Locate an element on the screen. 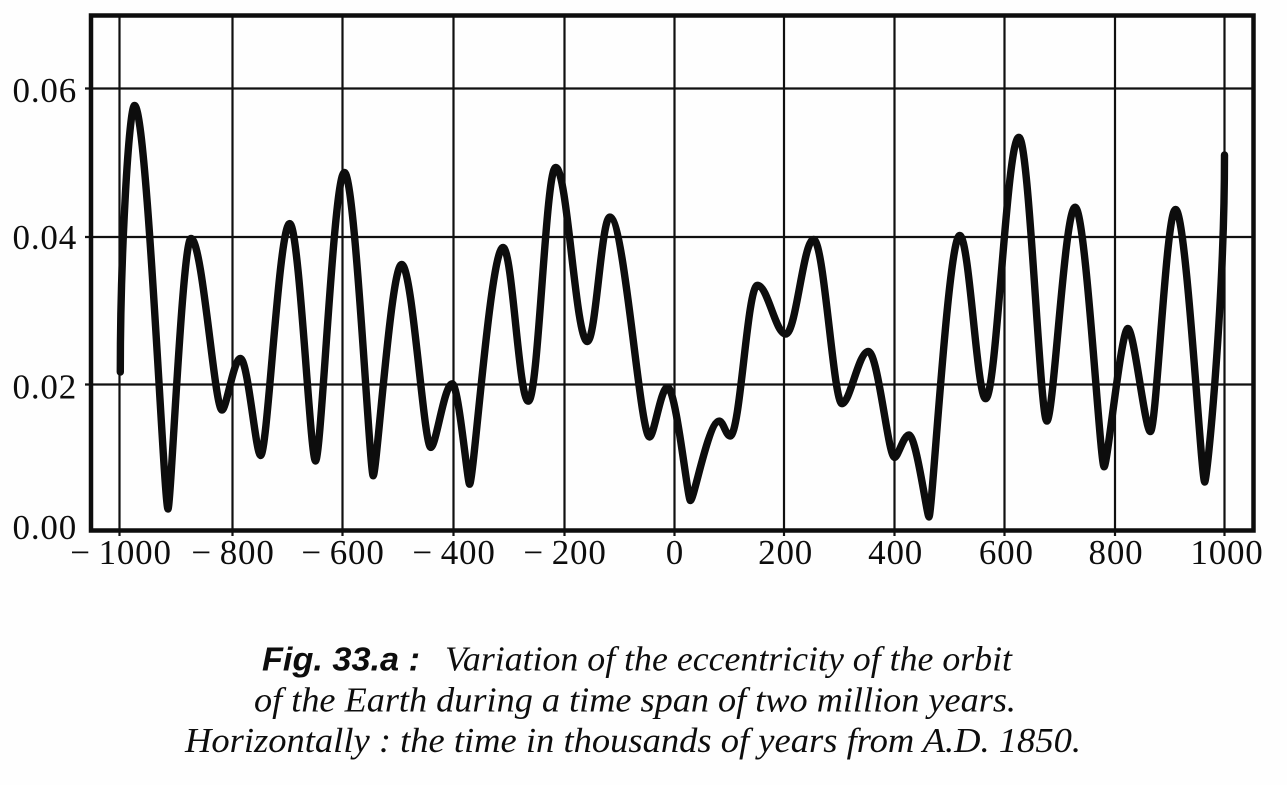 Image resolution: width=1287 pixels, height=785 pixels. svg-text: 400 is located at coordinates (895, 552).